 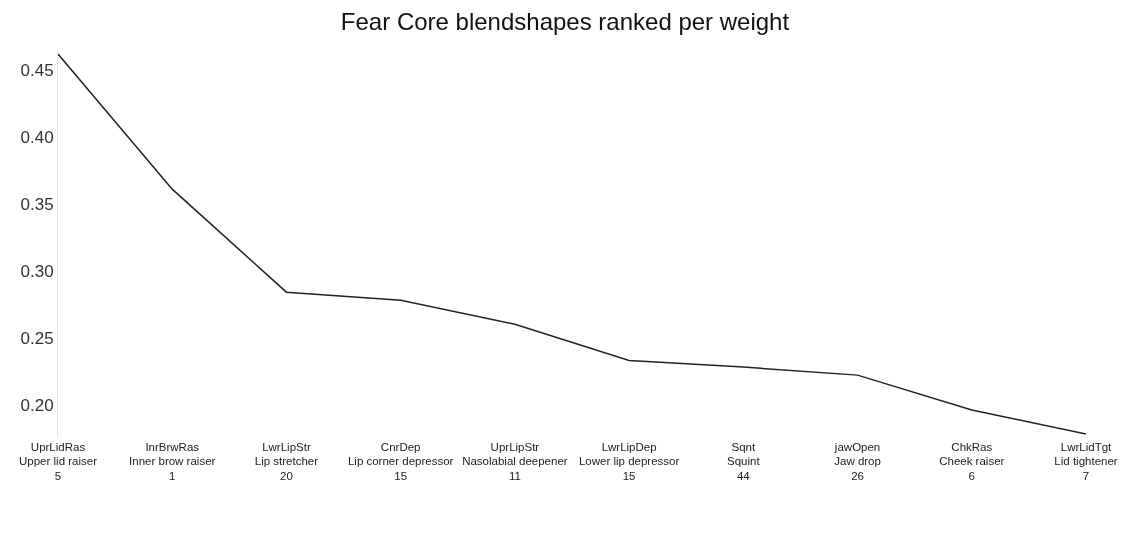 What do you see at coordinates (37, 71) in the screenshot?
I see `y-tick-label: 0.45` at bounding box center [37, 71].